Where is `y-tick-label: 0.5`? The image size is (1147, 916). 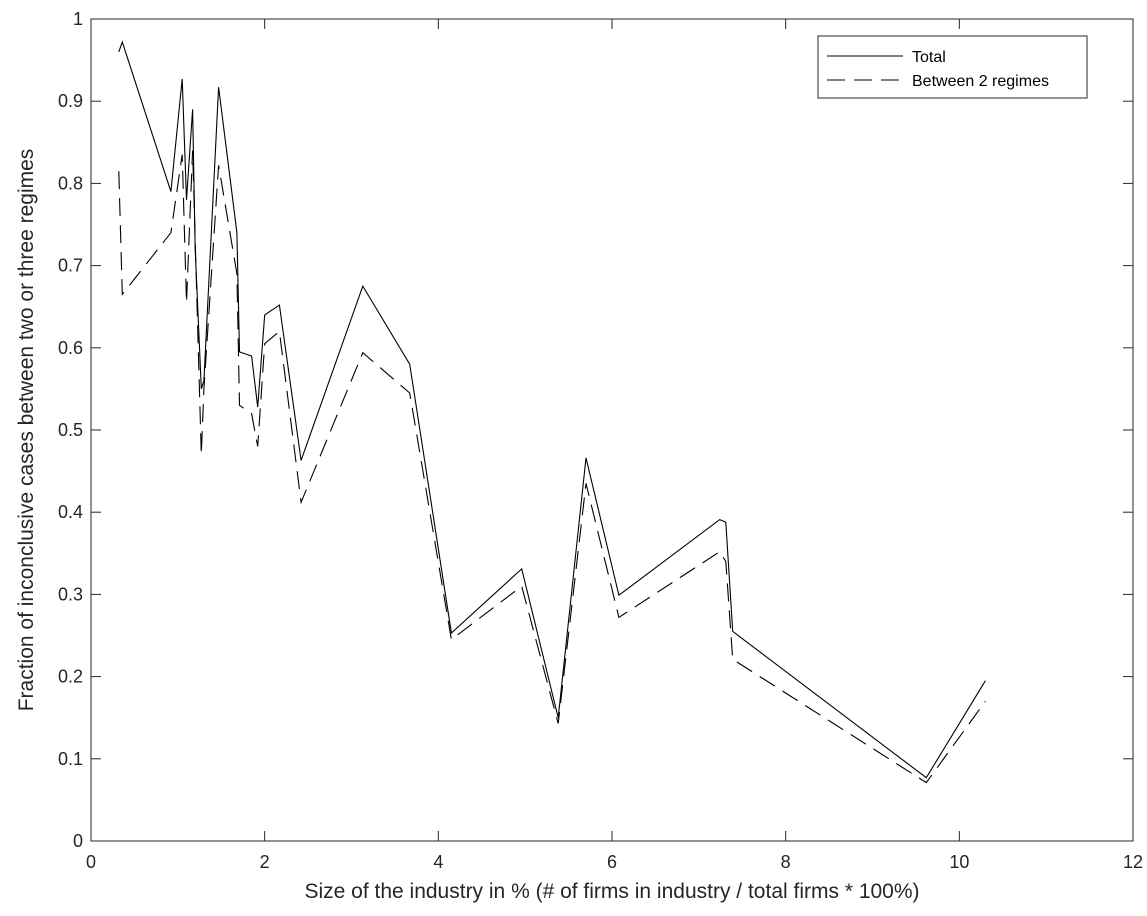
y-tick-label: 0.5 is located at coordinates (70, 430).